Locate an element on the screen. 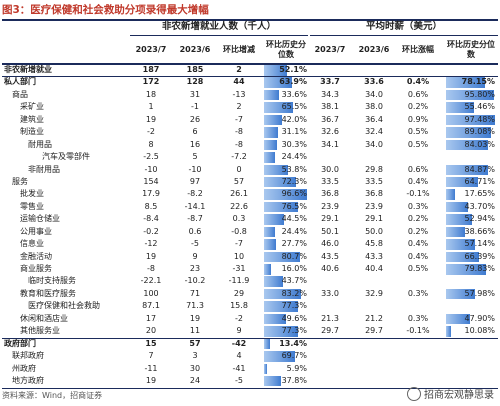  cell-w7: 40.6 is located at coordinates (330, 268).